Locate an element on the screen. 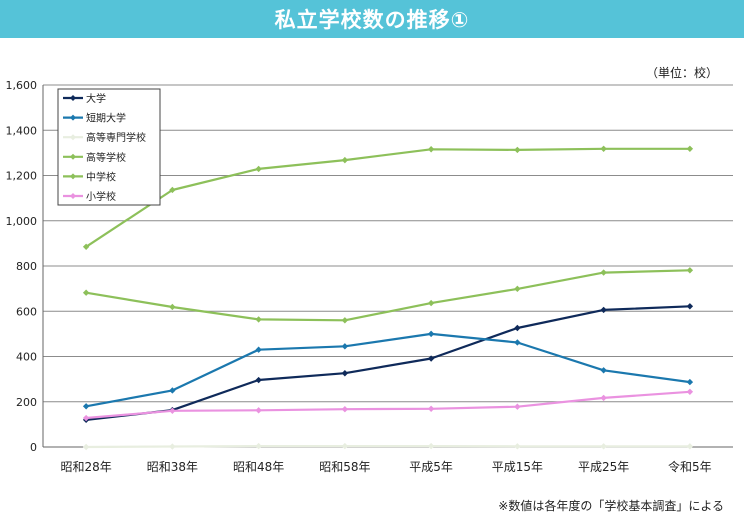  y-tick-label: 400 is located at coordinates (26, 357).